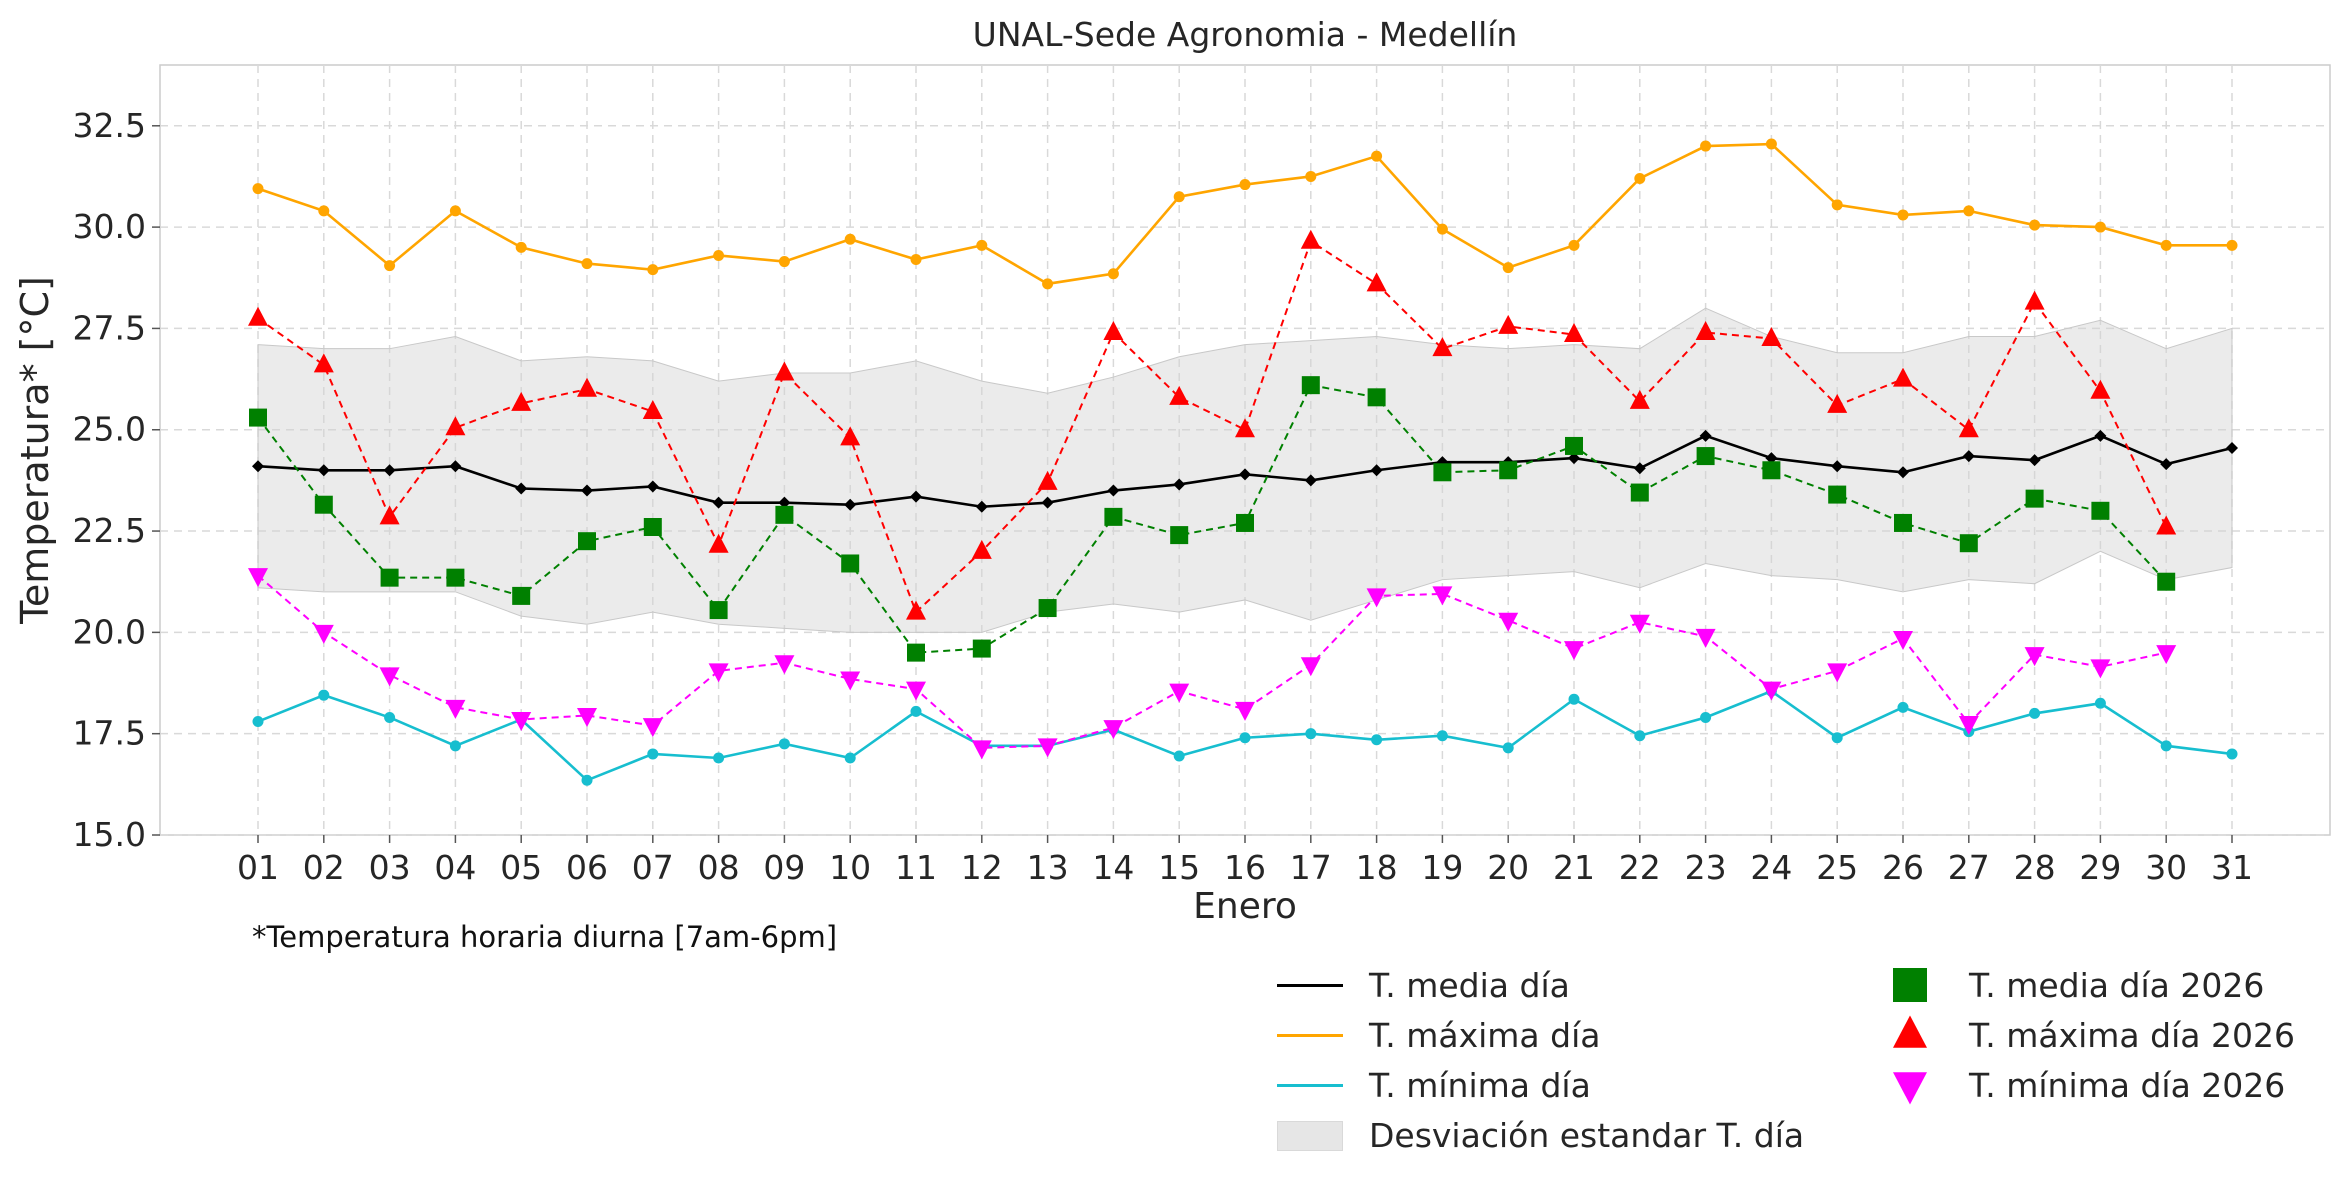 Image resolution: width=2349 pixels, height=1185 pixels. I want to click on y-tick-label: 15.0, so click(109, 834).